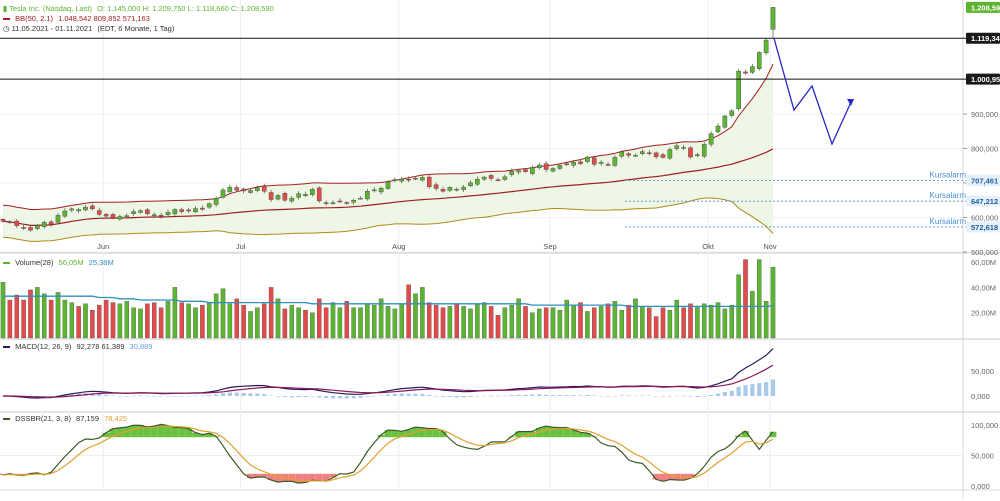  What do you see at coordinates (71, 262) in the screenshot?
I see `volume-value: 56,05M` at bounding box center [71, 262].